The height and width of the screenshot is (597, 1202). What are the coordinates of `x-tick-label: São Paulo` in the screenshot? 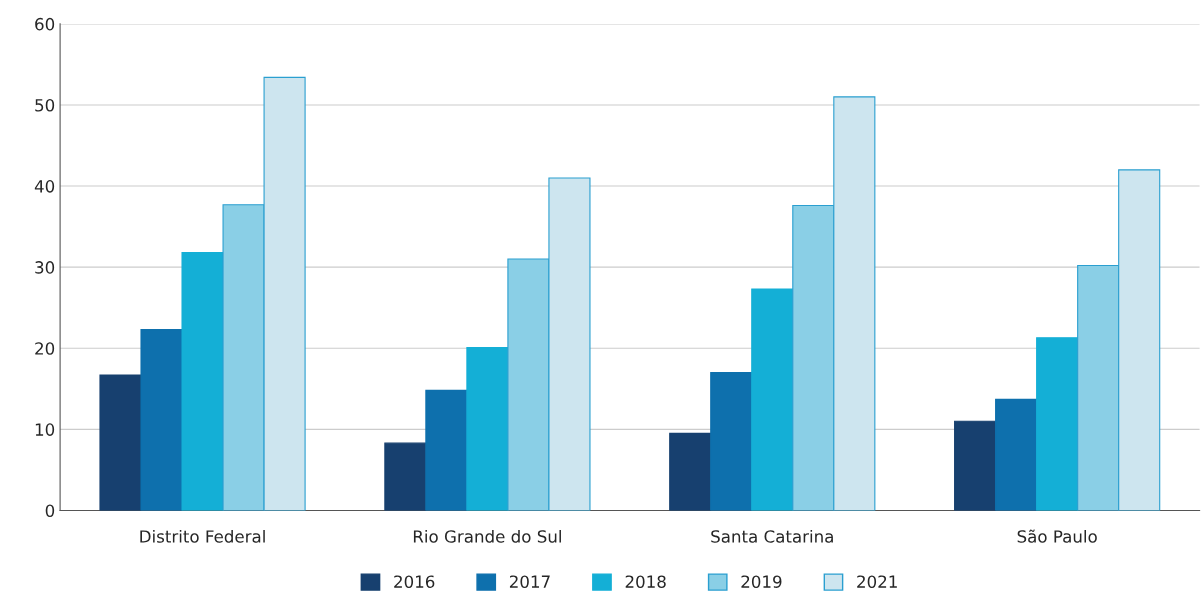 It's located at (1057, 536).